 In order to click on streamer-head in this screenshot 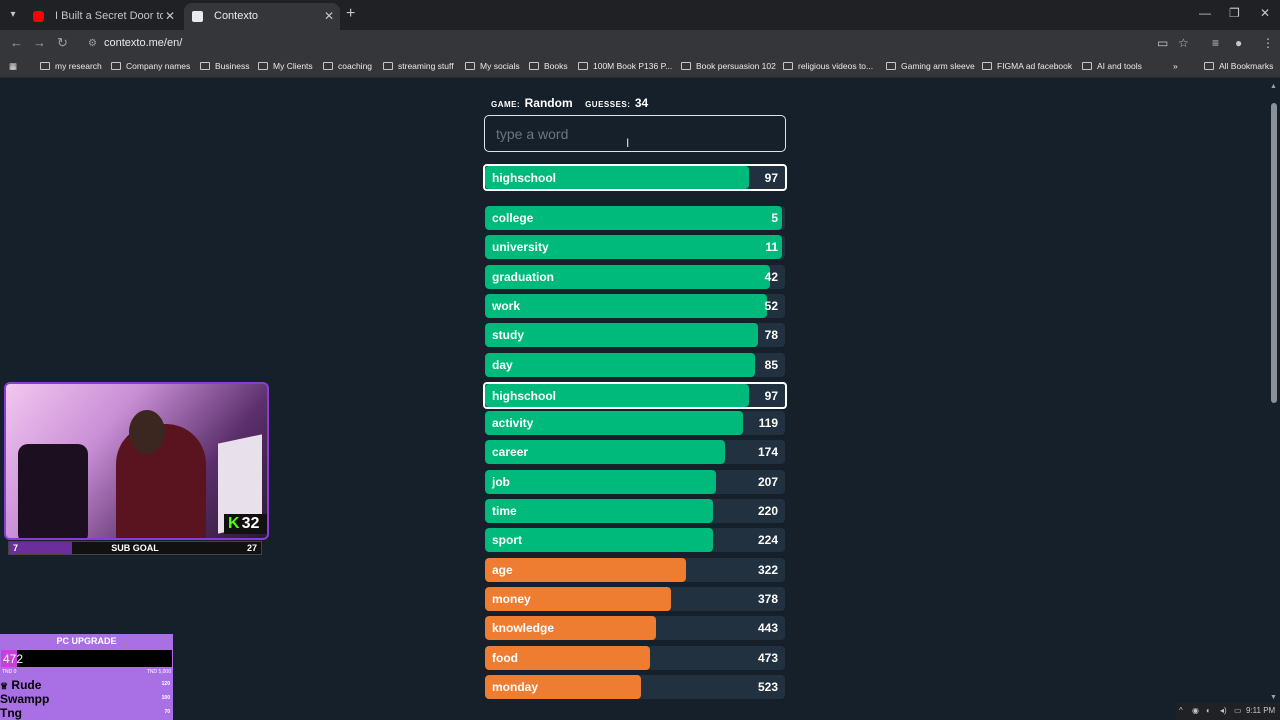, I will do `click(147, 432)`.